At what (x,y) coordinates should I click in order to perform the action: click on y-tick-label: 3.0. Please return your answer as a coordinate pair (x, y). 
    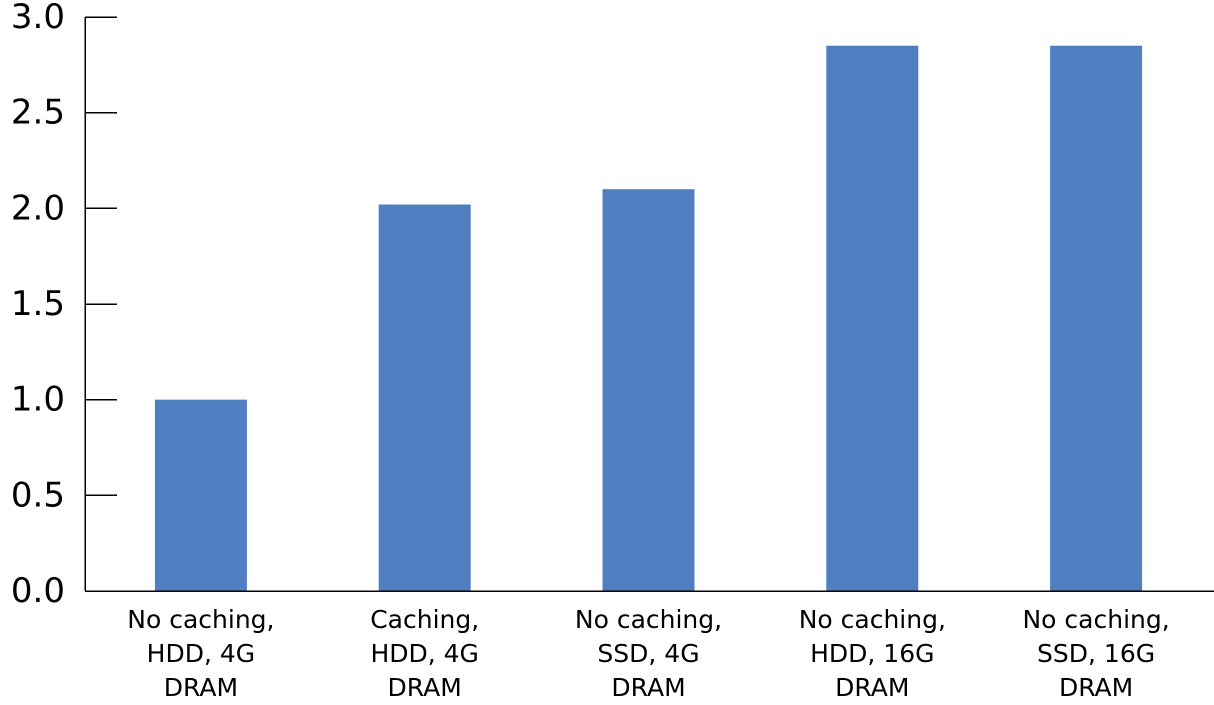
    Looking at the image, I should click on (38, 18).